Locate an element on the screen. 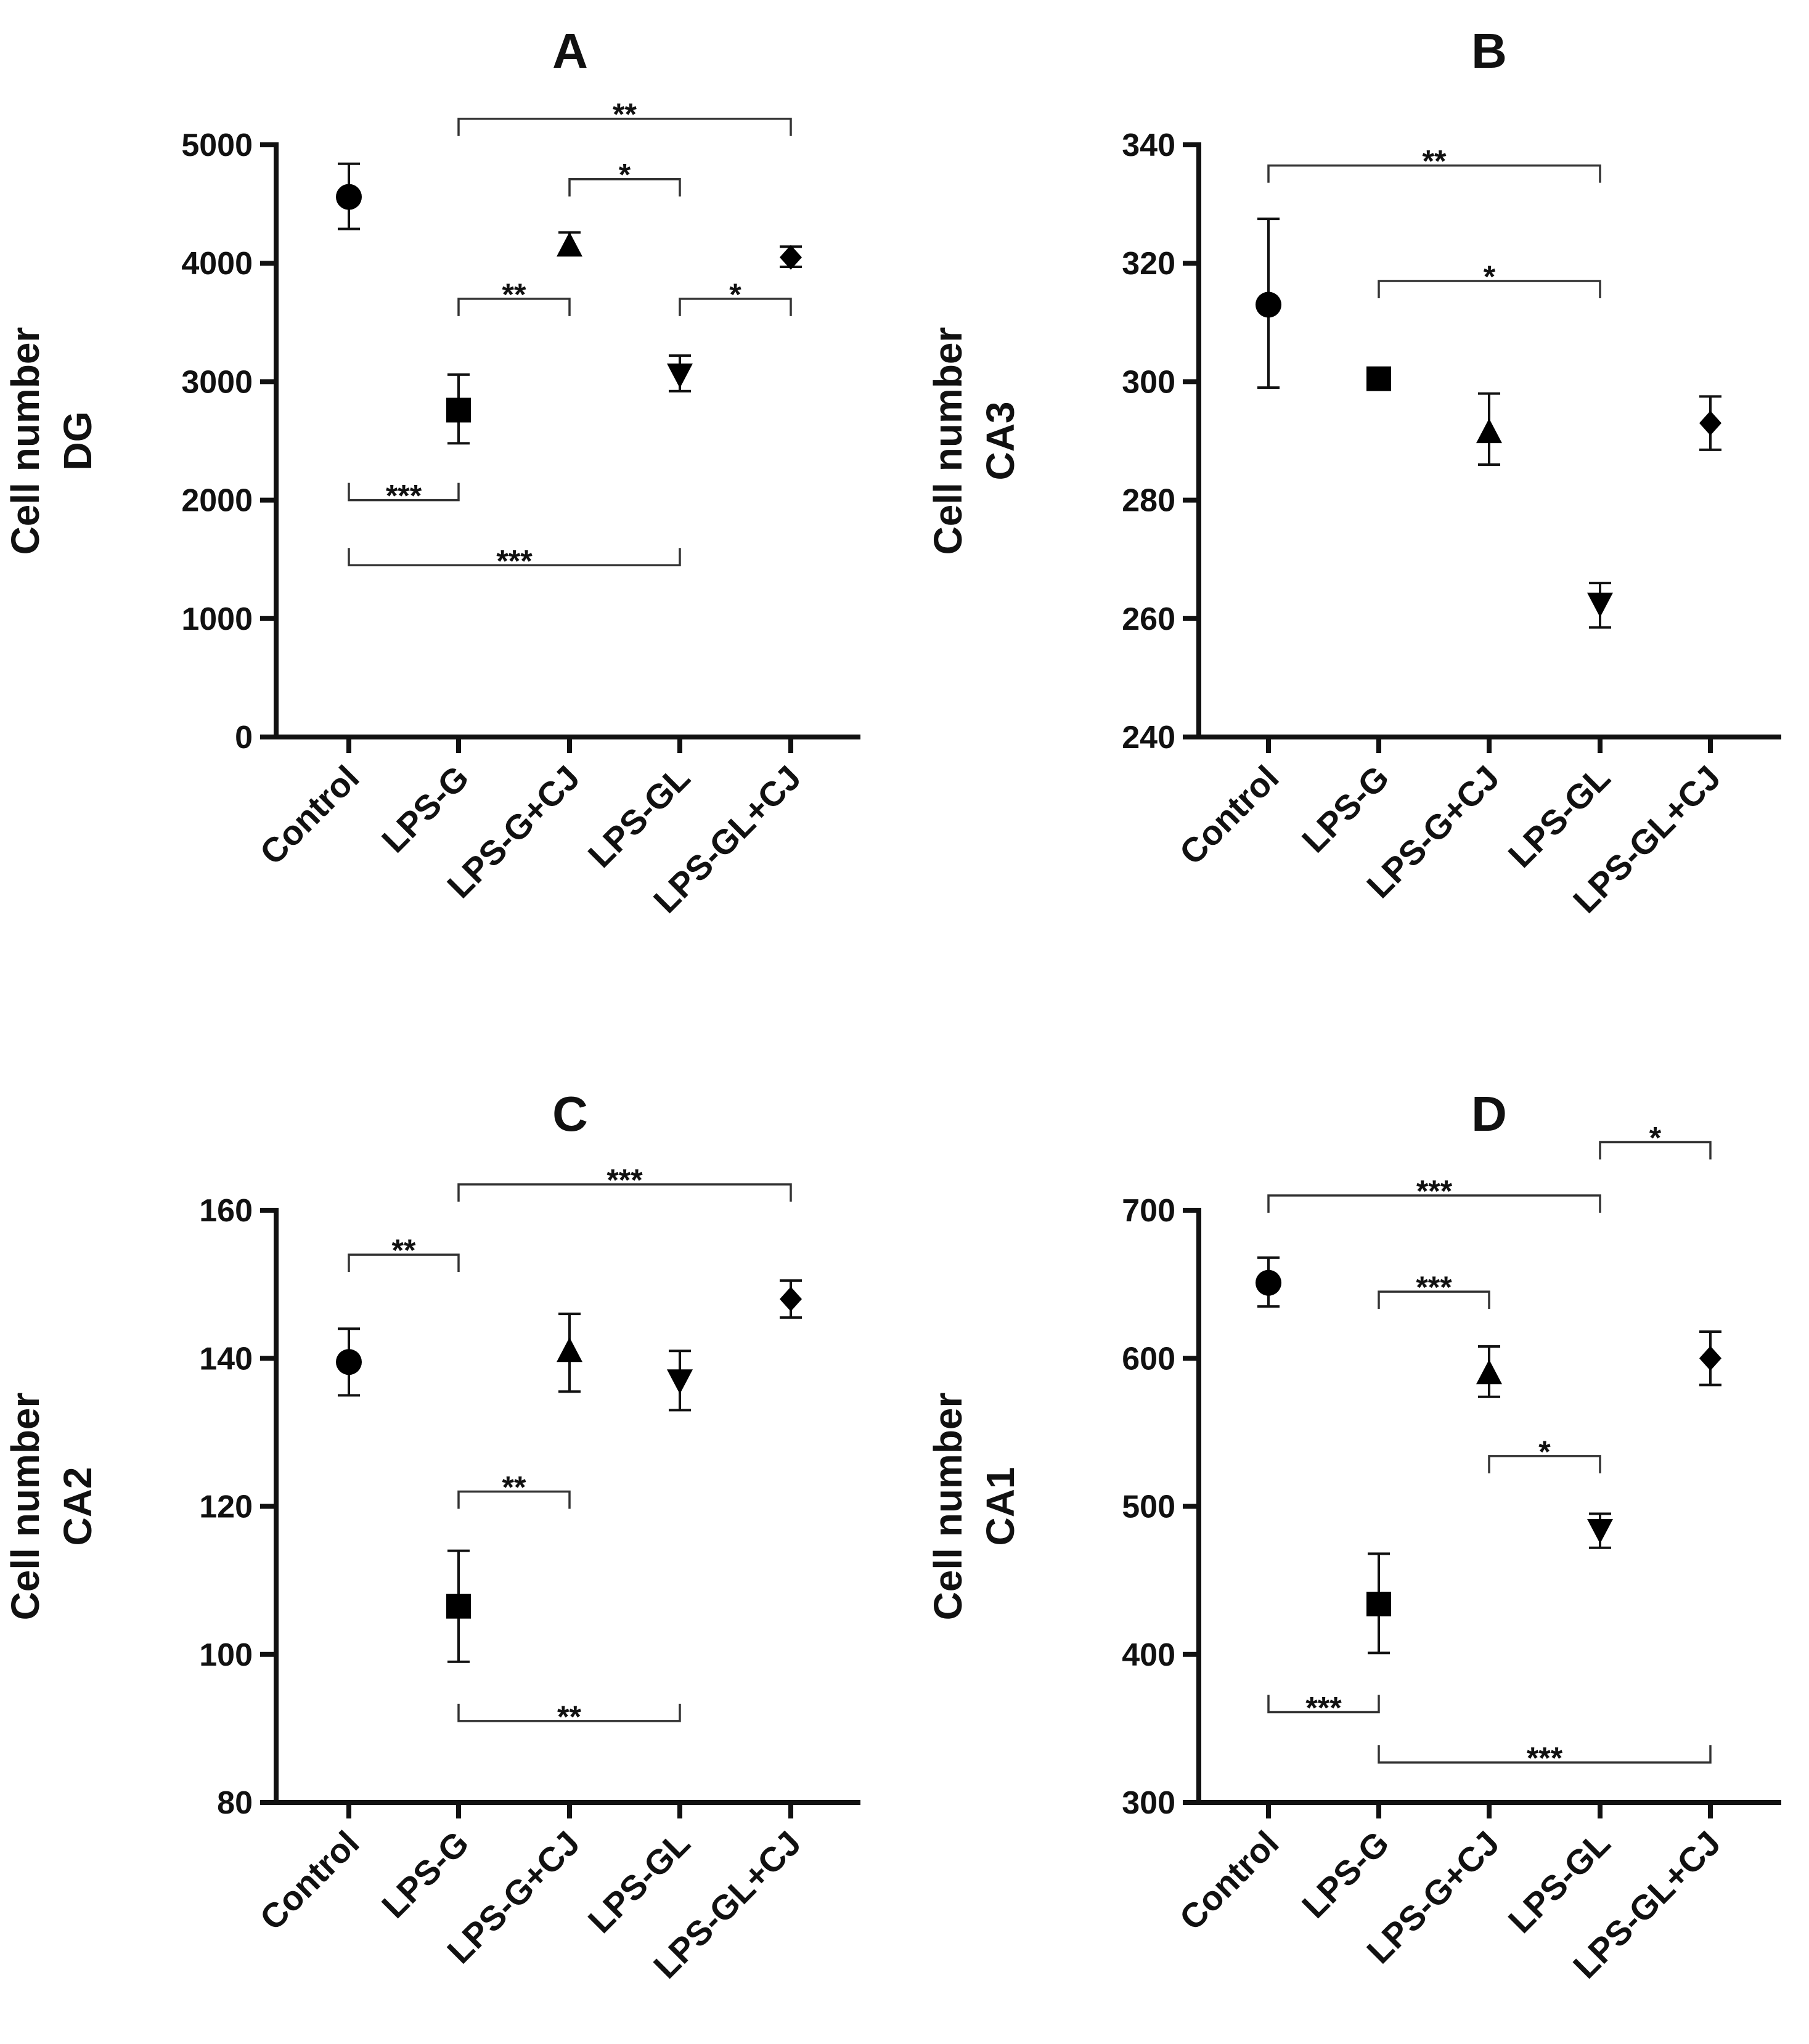 This screenshot has height=2044, width=1809. y-tick-label: 0 is located at coordinates (244, 737).